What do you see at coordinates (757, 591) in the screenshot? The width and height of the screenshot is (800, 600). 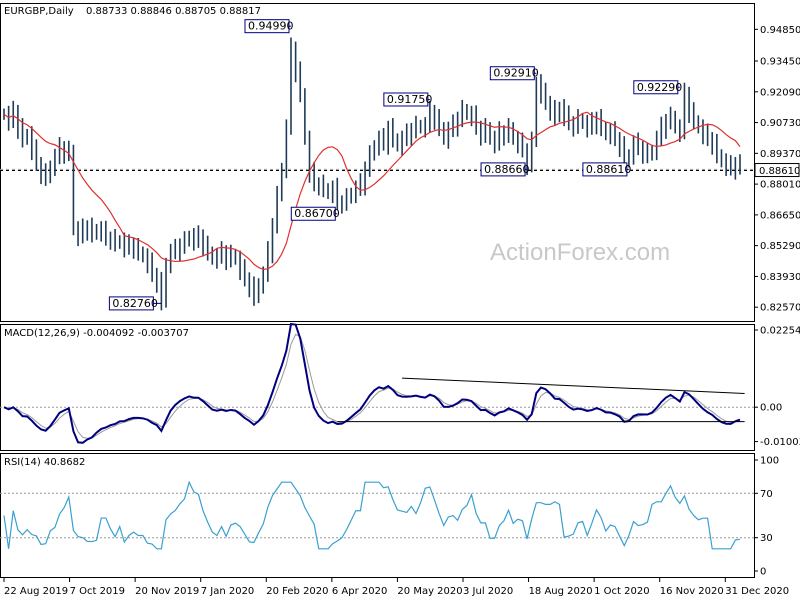 I see `x-tick-label: 31 Dec 2020` at bounding box center [757, 591].